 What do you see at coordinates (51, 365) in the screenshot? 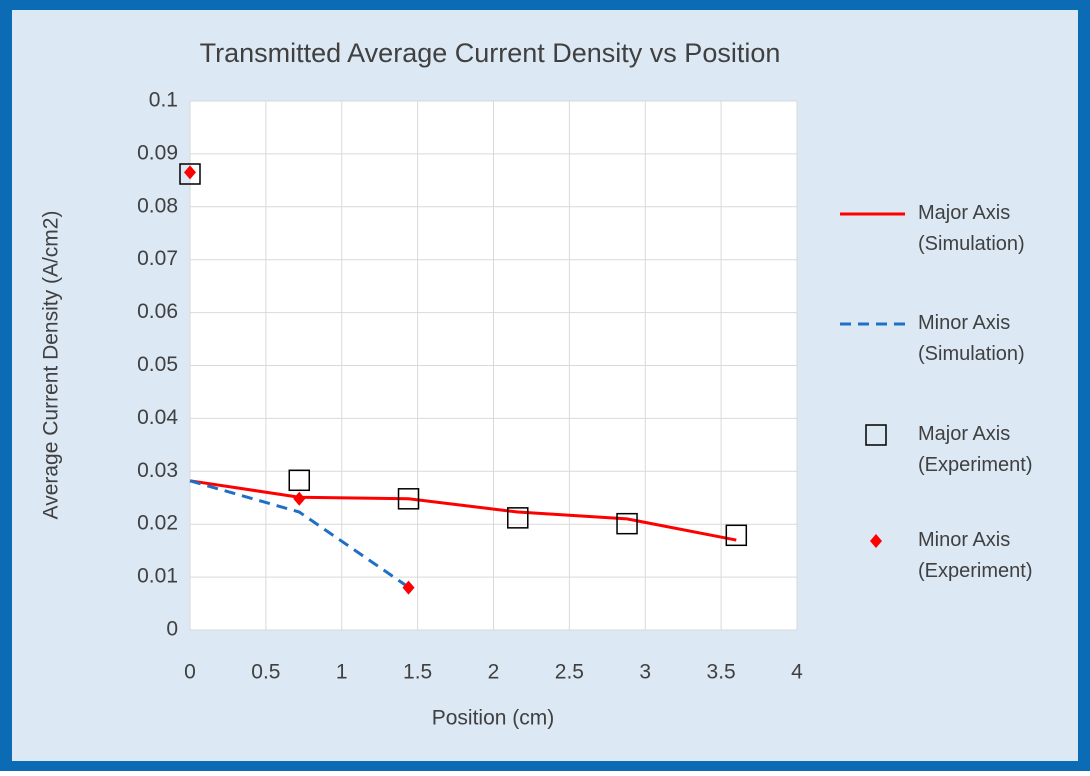
I see `y-axis-label: Average Current Density (A/cm2)` at bounding box center [51, 365].